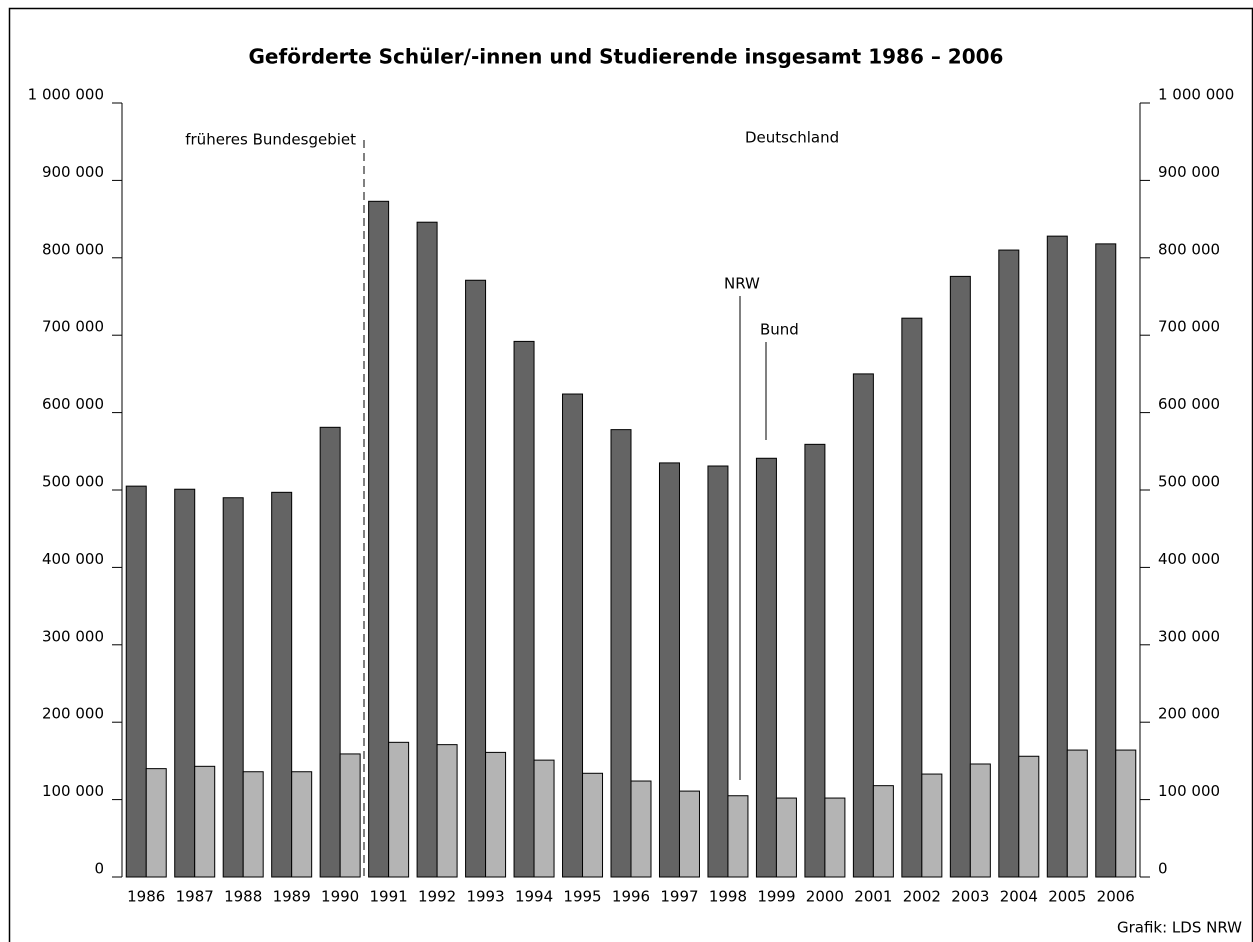 This screenshot has width=1253, height=942. I want to click on y-tick-label: 400 000, so click(73, 559).